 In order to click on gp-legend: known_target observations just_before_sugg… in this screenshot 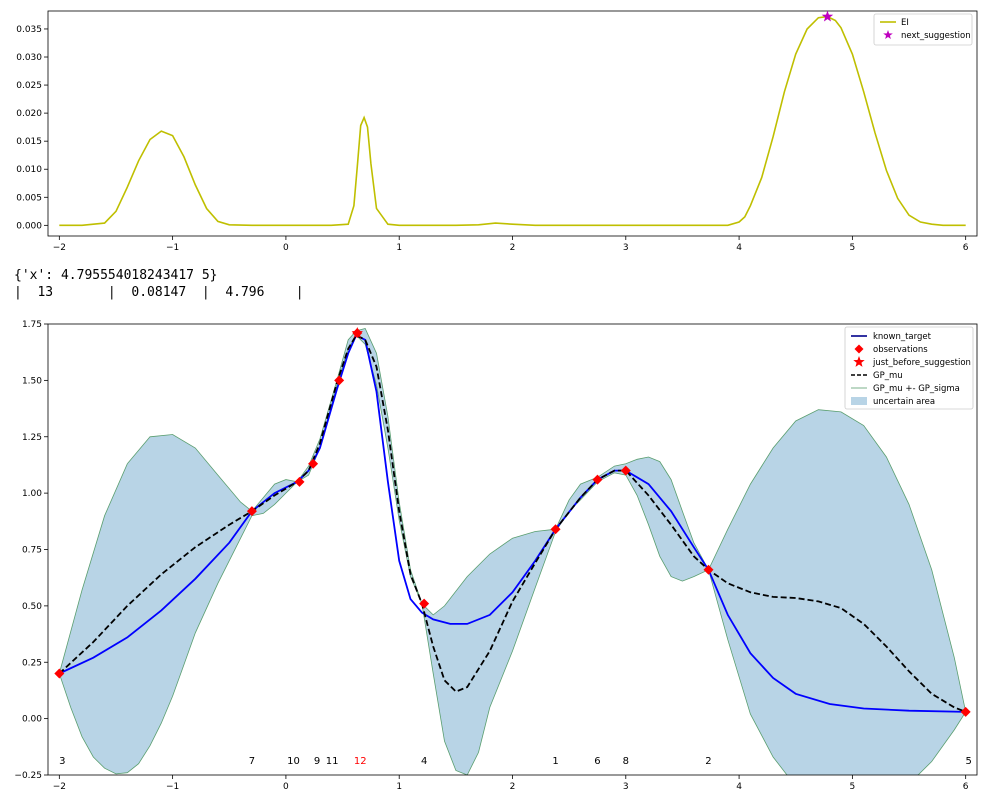, I will do `click(909, 368)`.